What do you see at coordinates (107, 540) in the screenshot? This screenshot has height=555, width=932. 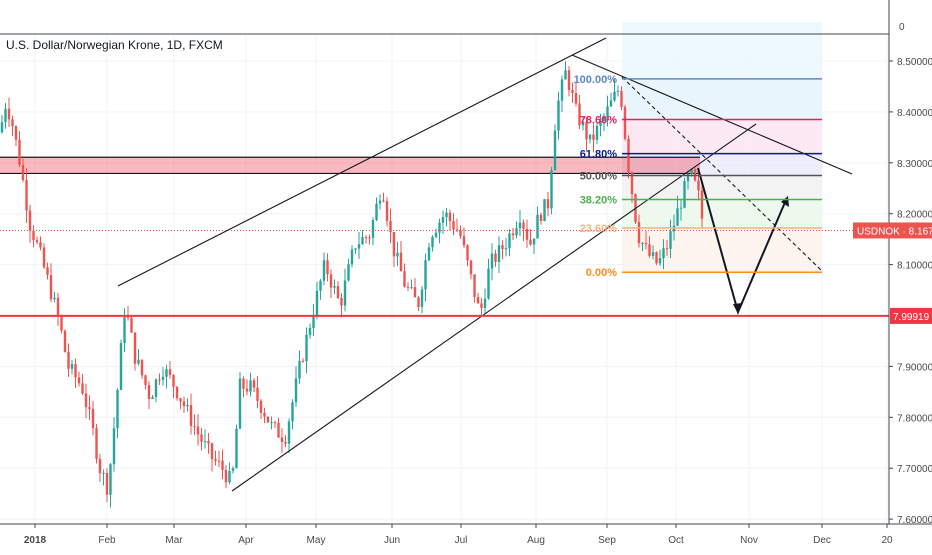 I see `time-tick-label: Feb` at bounding box center [107, 540].